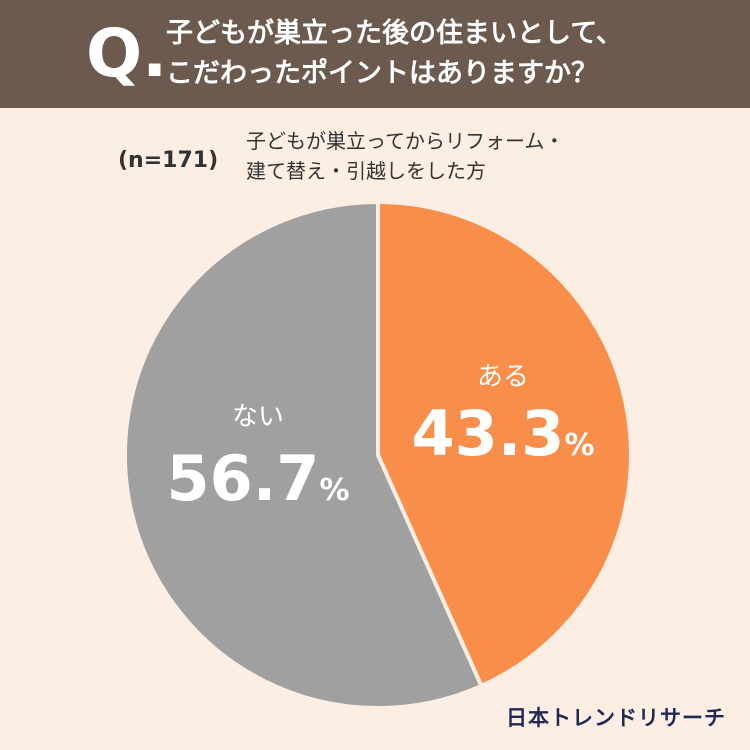 This screenshot has height=750, width=750. Describe the element at coordinates (127, 53) in the screenshot. I see `q-mark: Q.` at that location.